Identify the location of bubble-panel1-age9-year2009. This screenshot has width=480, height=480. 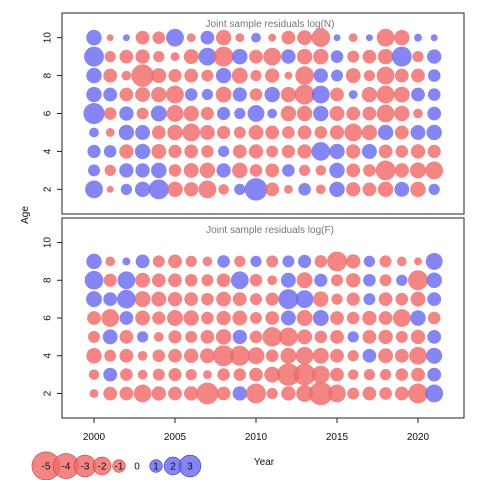
(240, 56).